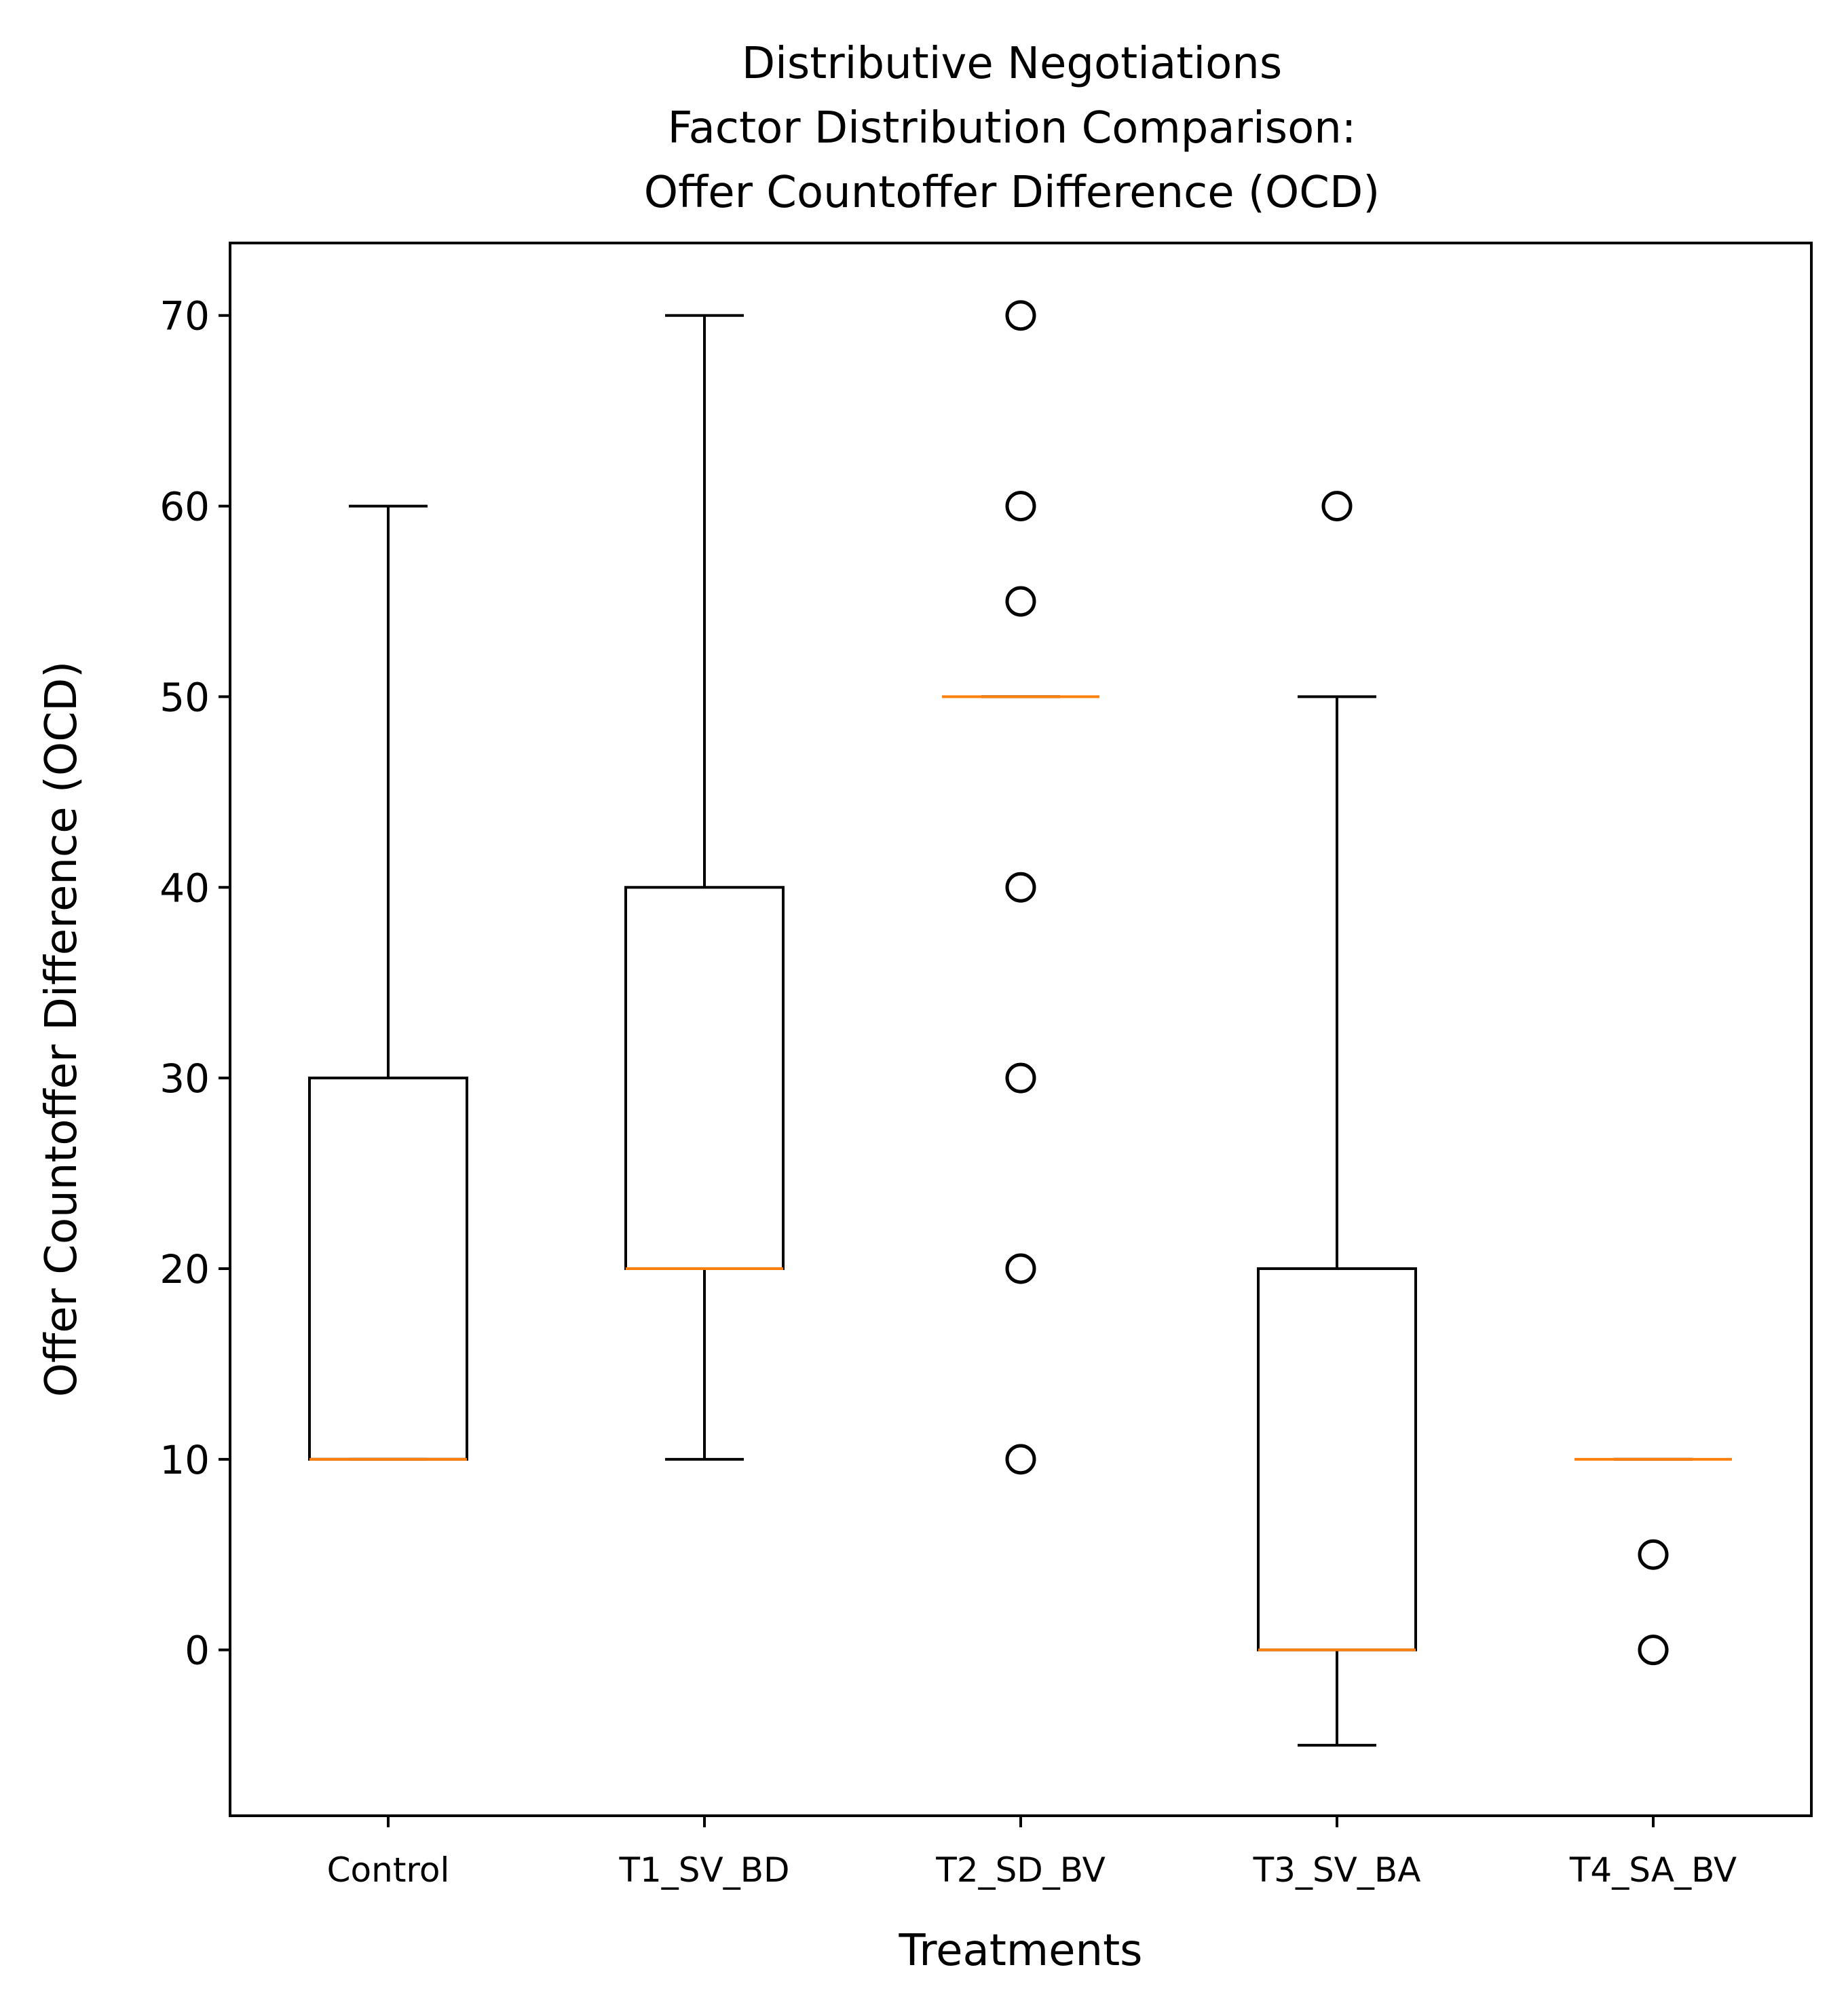 This screenshot has height=2016, width=1848. What do you see at coordinates (1021, 1951) in the screenshot?
I see `x-axis-label: Treatments` at bounding box center [1021, 1951].